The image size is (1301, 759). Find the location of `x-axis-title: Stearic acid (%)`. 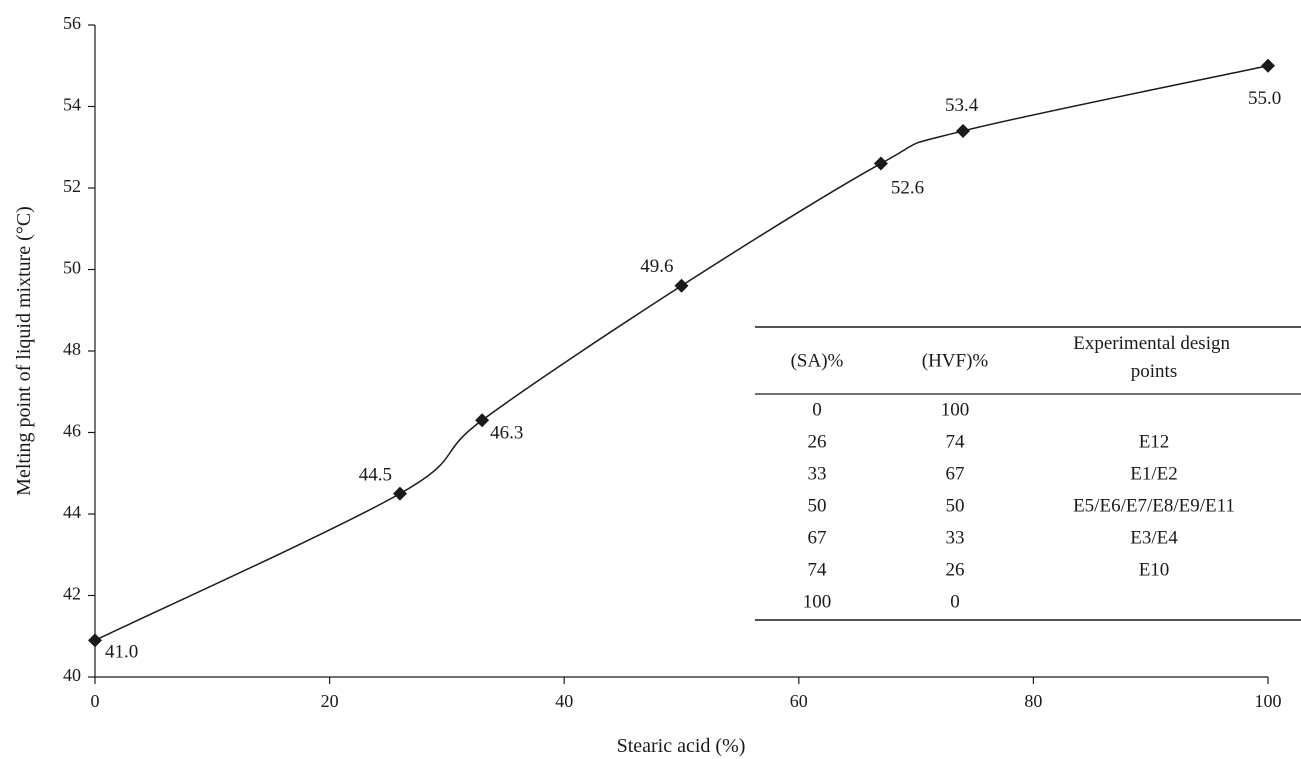

x-axis-title: Stearic acid (%) is located at coordinates (681, 746).